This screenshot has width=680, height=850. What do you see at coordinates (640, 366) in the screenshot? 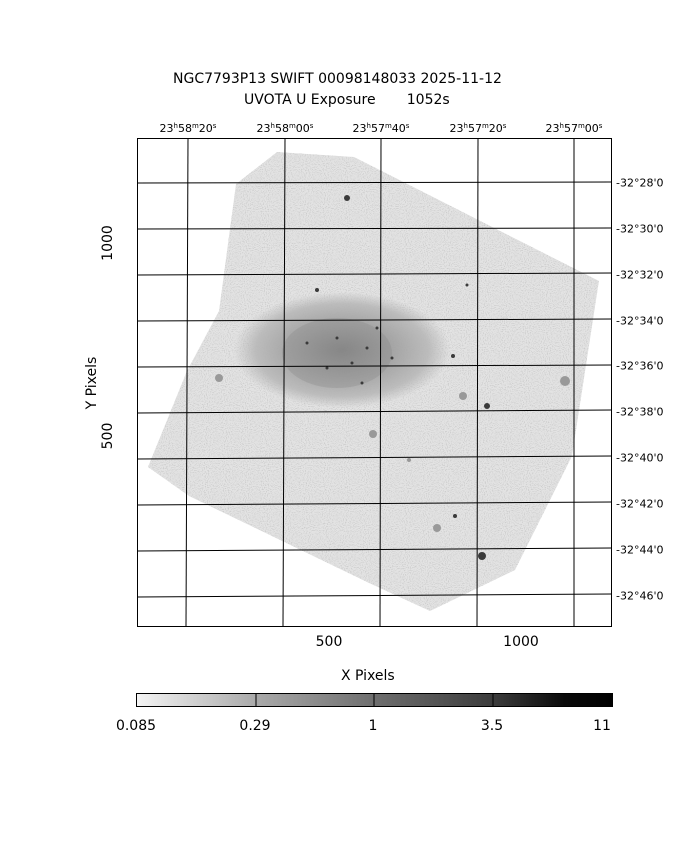
I see `dec-tick-label: -32°36'0` at bounding box center [640, 366].